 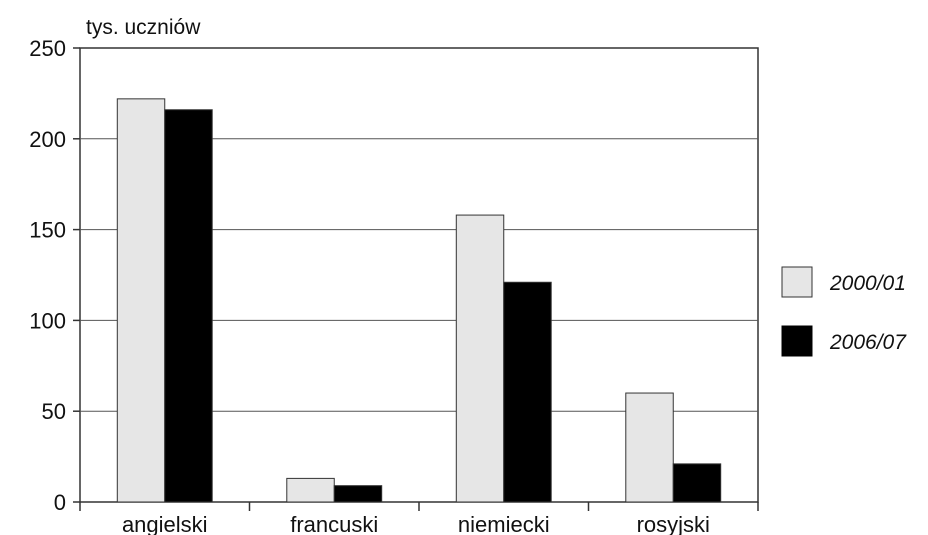 What do you see at coordinates (165, 523) in the screenshot?
I see `x-tick-label: angielski` at bounding box center [165, 523].